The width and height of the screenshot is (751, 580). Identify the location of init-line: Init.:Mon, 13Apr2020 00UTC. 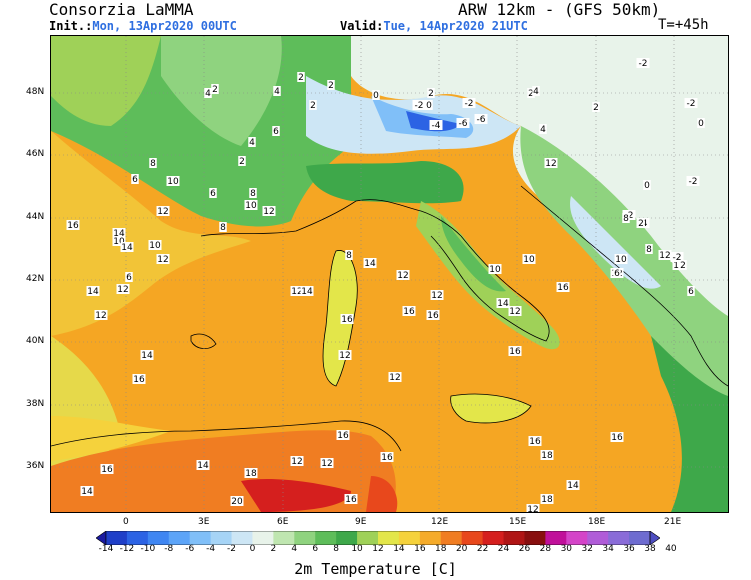
(143, 26).